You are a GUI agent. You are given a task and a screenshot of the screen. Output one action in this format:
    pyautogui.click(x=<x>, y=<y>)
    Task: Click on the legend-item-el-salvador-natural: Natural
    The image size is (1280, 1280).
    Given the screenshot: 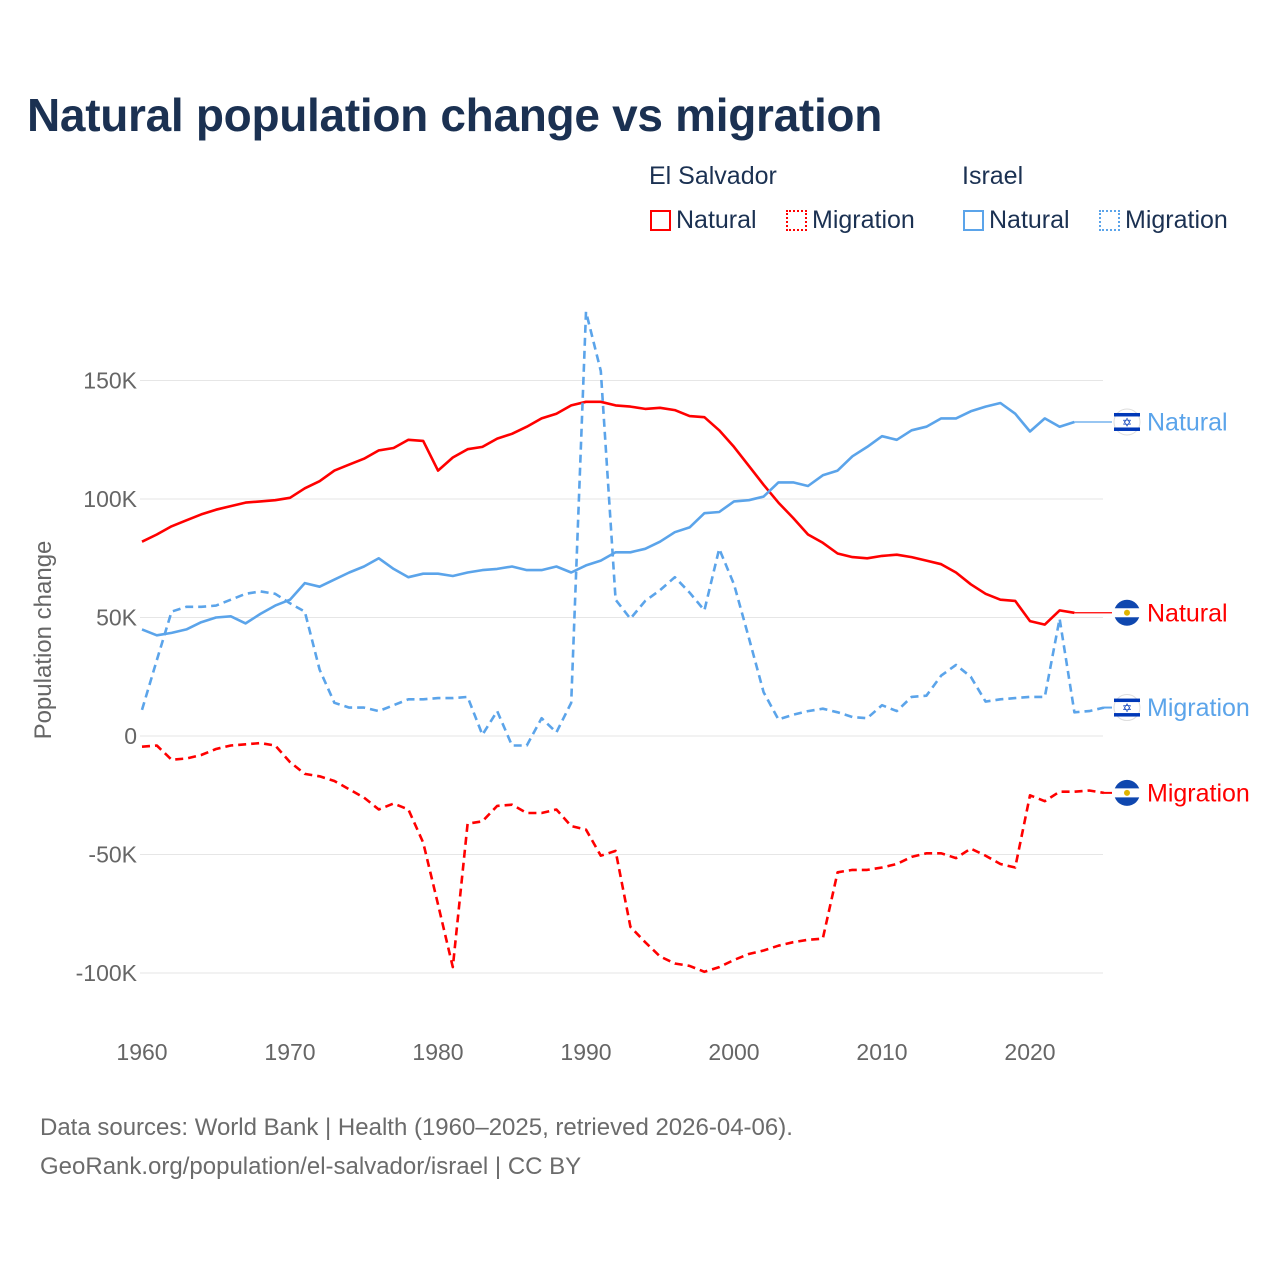 What is the action you would take?
    pyautogui.click(x=703, y=220)
    